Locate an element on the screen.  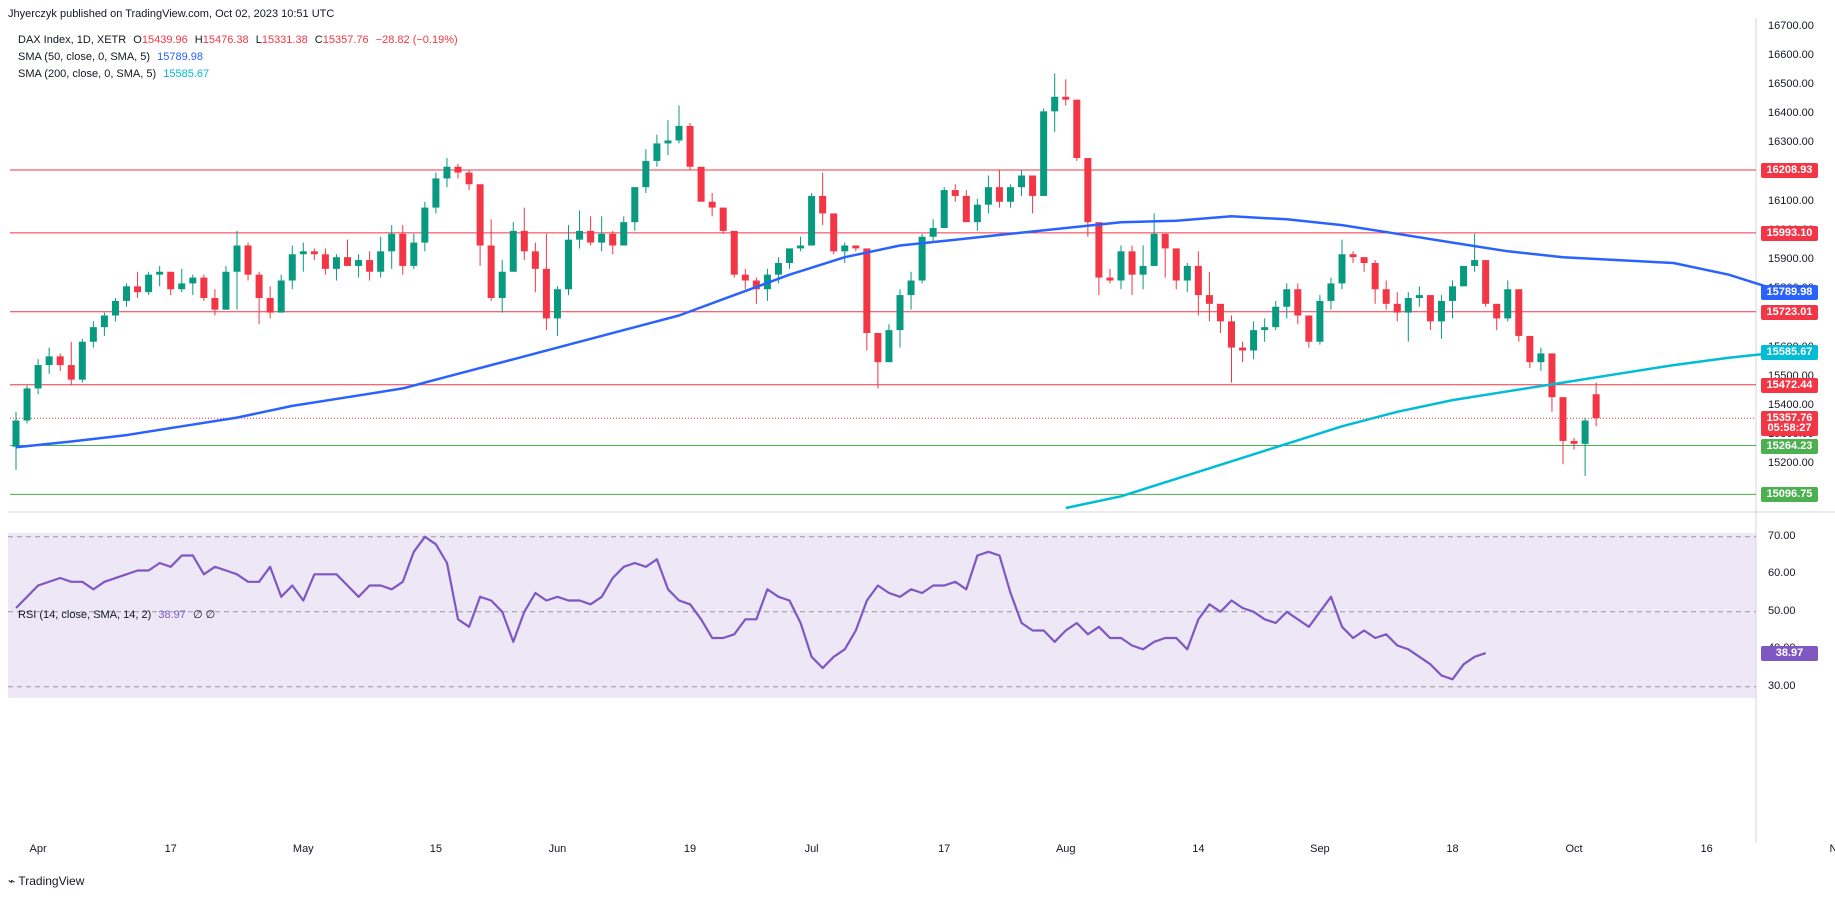
time-tick-label: 15 is located at coordinates (436, 849).